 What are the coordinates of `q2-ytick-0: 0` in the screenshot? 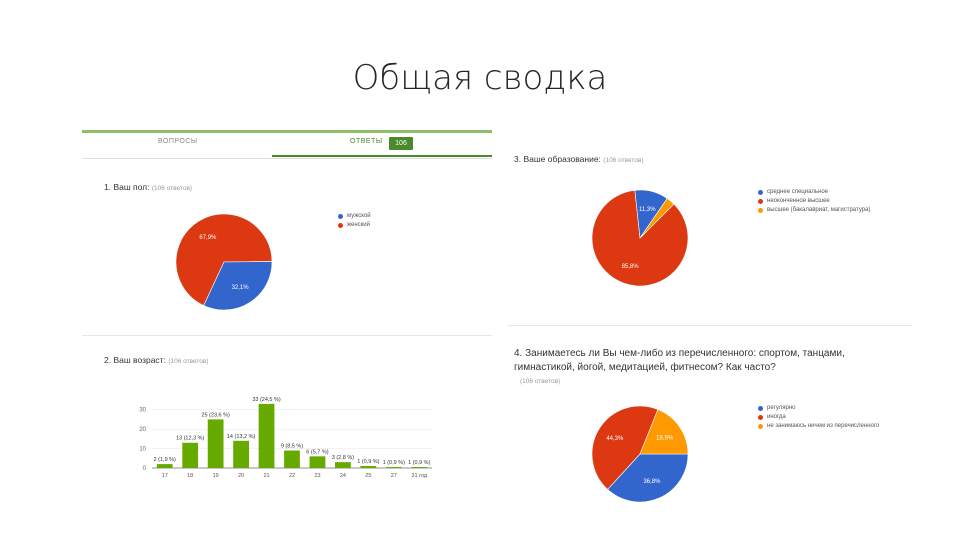 It's located at (145, 469).